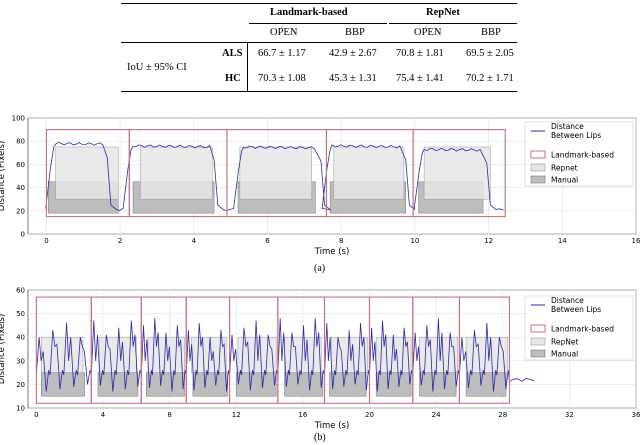 This screenshot has height=445, width=640. Describe the element at coordinates (232, 53) in the screenshot. I see `row-name-als: ALS` at that location.